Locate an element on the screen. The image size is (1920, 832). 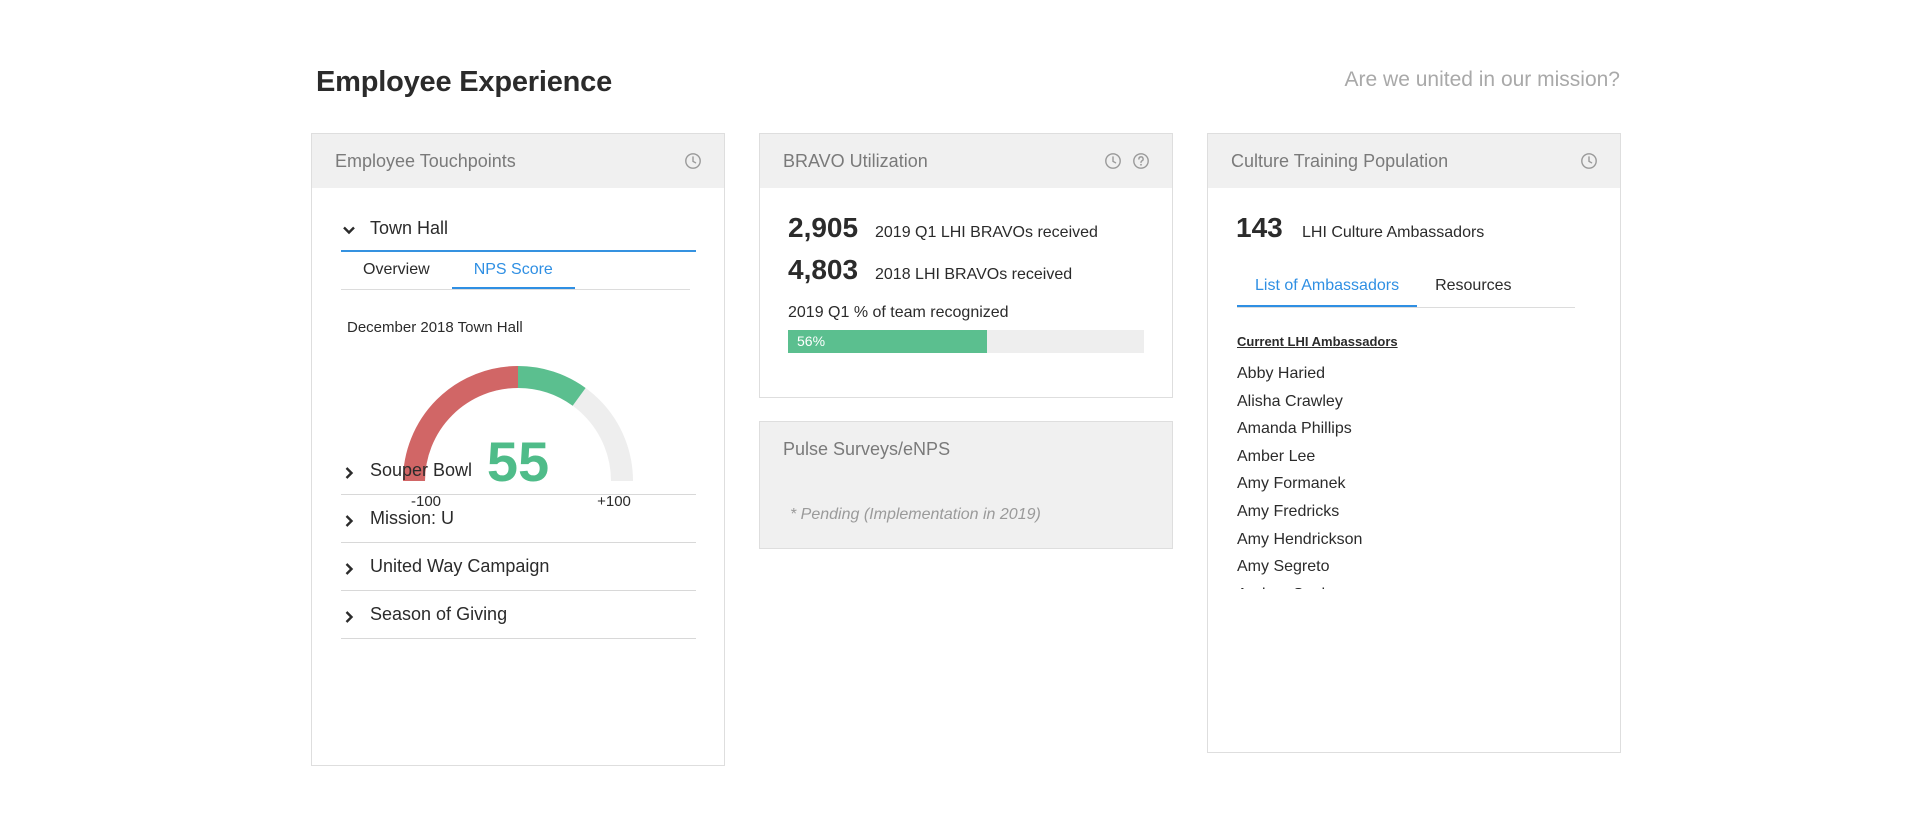
list-item: Amy Fredricks is located at coordinates (1288, 511).